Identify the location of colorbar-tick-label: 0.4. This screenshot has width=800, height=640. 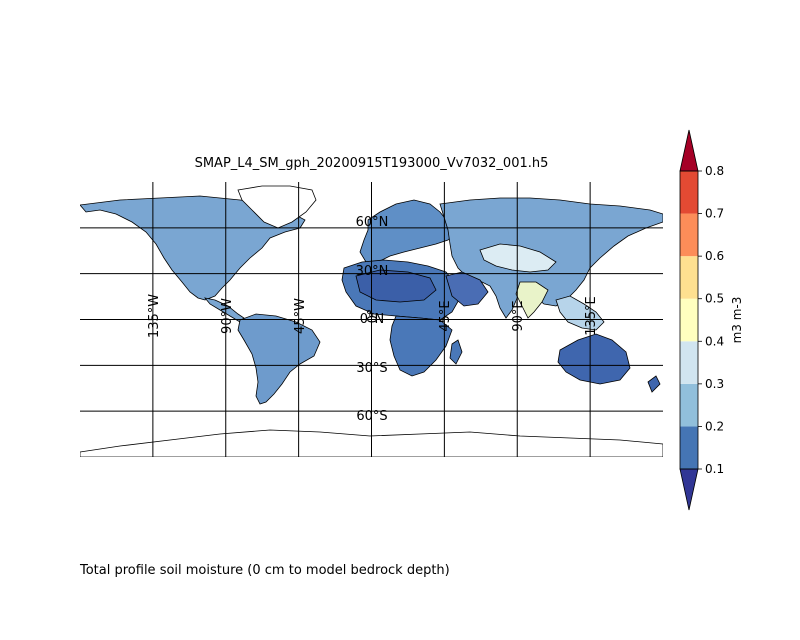
(714, 341).